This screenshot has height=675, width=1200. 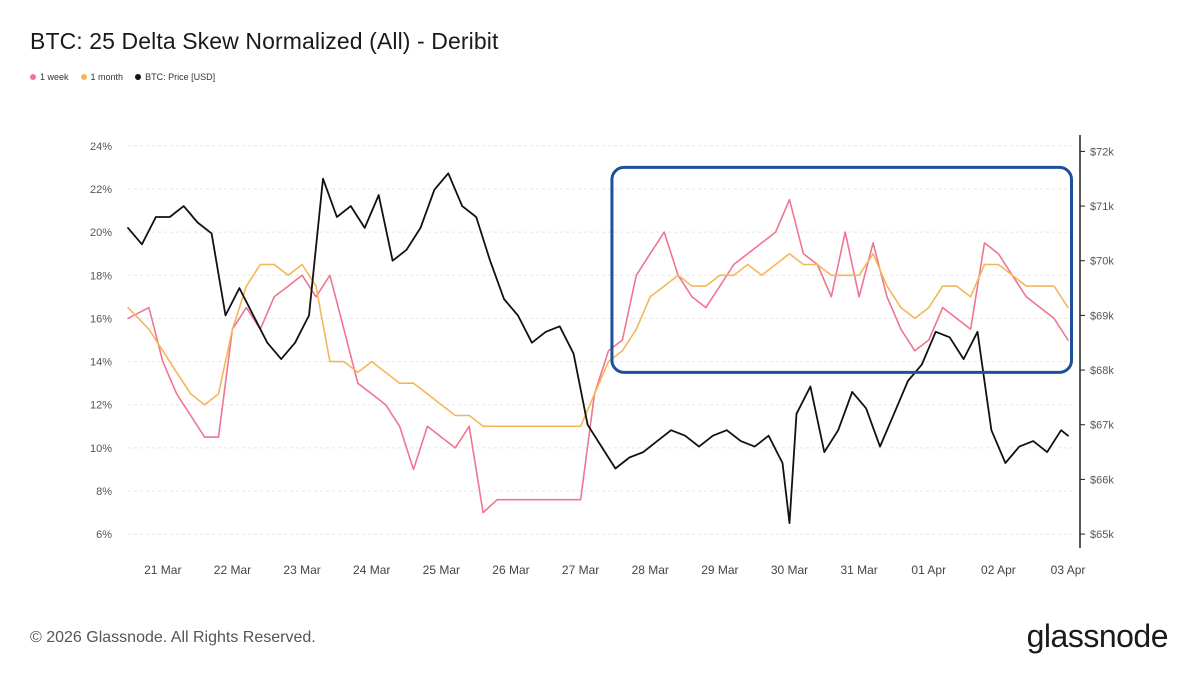 I want to click on y-left-tick-label: 10%, so click(x=101, y=449).